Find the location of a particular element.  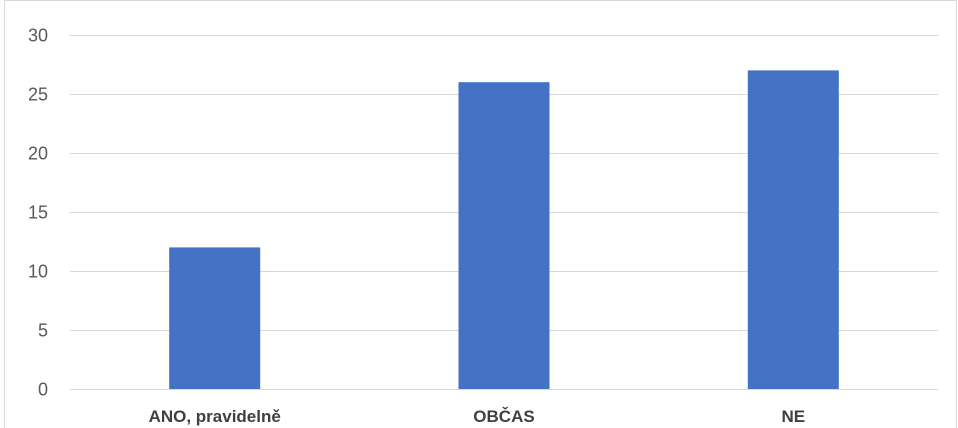

y-tick-label: 10 is located at coordinates (38, 272).